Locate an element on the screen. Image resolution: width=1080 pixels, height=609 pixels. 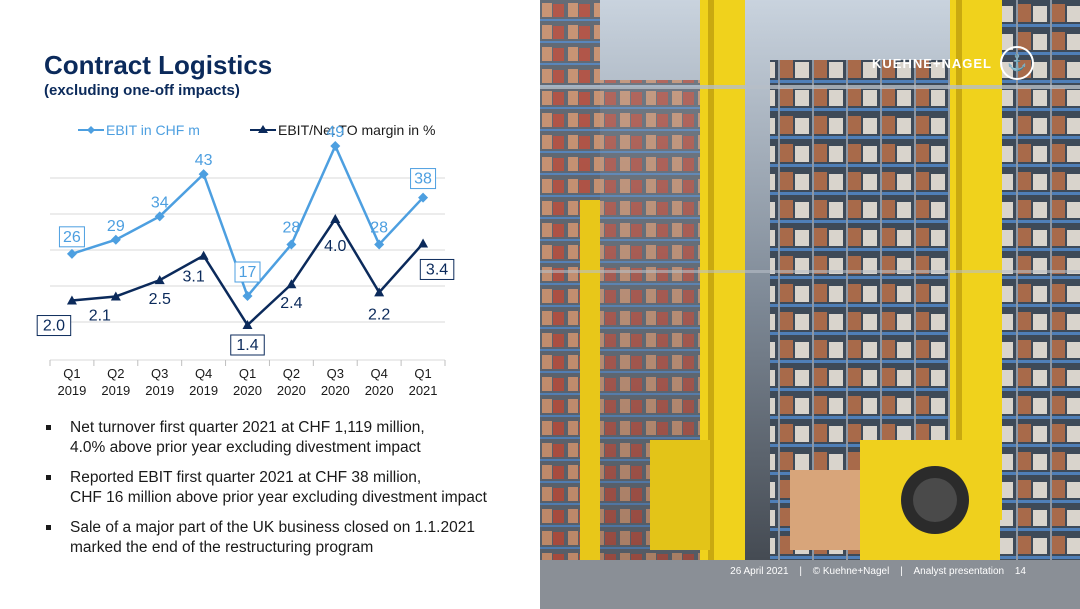
legend-marker-ebit is located at coordinates (91, 130).